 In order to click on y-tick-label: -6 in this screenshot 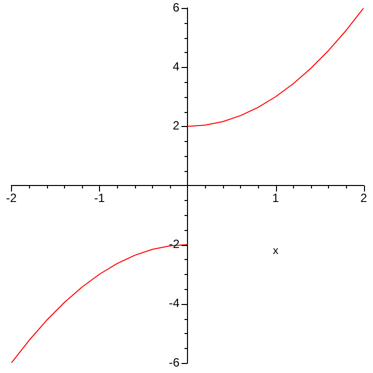, I will do `click(174, 362)`.